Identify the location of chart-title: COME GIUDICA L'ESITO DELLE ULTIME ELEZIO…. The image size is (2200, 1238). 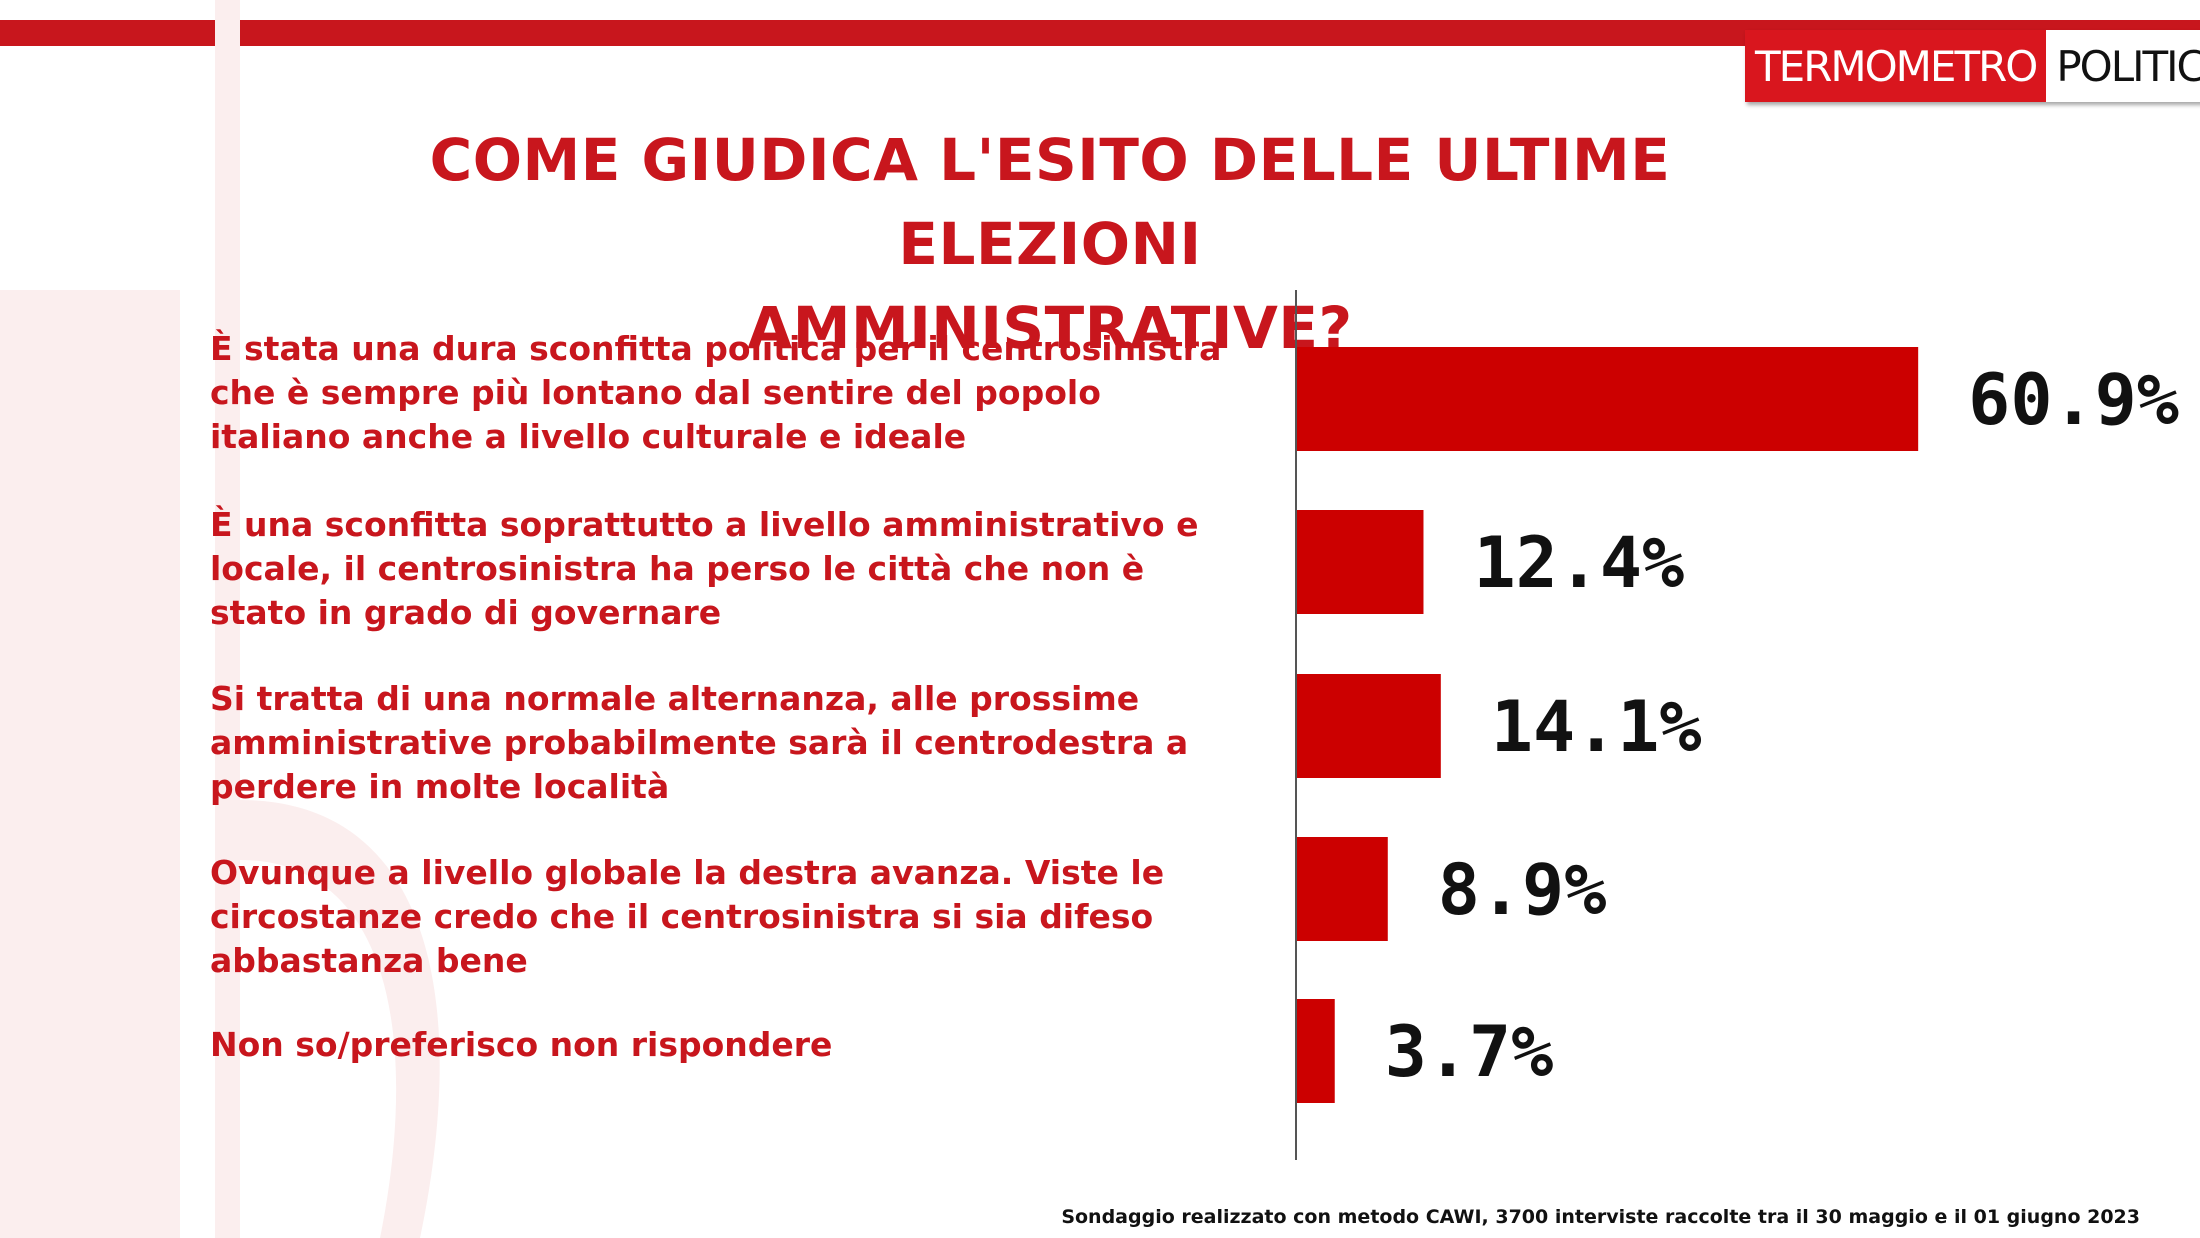
(1050, 244).